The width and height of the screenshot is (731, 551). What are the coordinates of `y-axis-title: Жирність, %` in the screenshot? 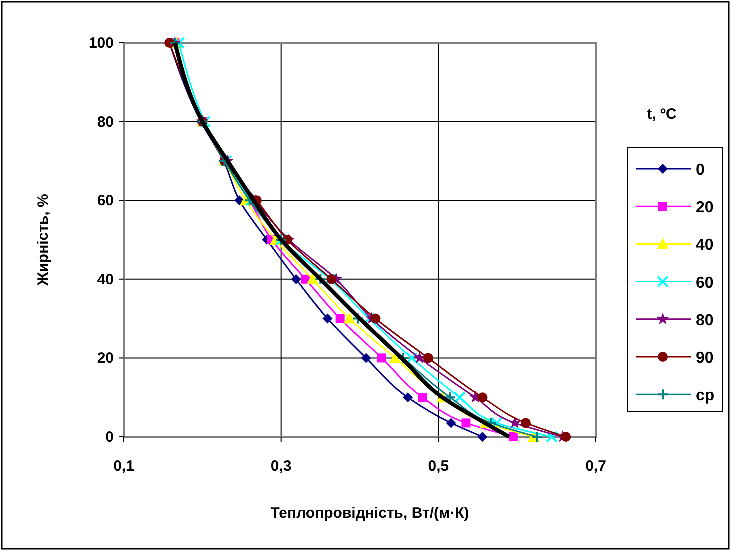 It's located at (43, 240).